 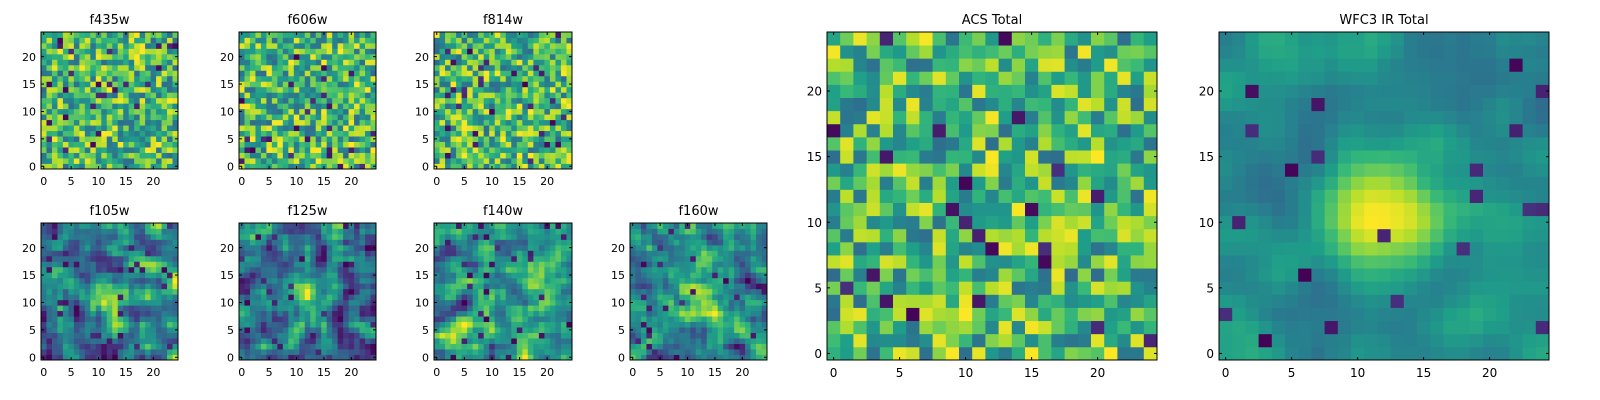 I want to click on y-tick-label: 10, so click(x=227, y=303).